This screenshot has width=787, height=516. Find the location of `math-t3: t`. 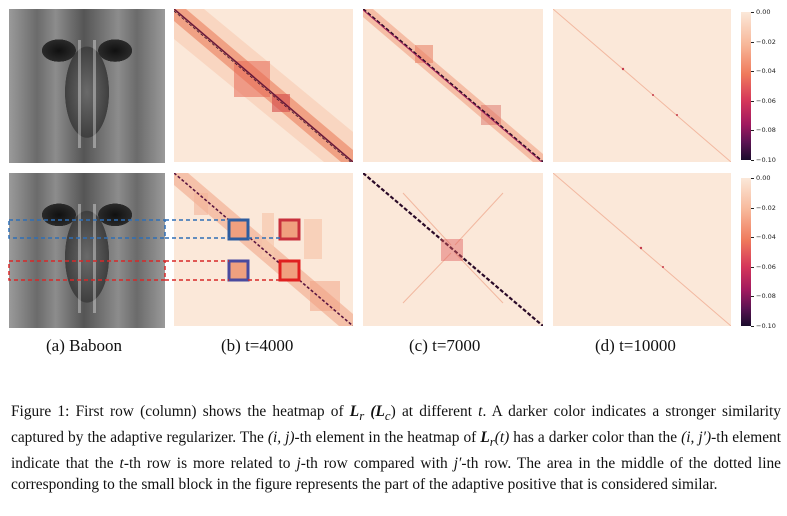

math-t3: t is located at coordinates (121, 464).